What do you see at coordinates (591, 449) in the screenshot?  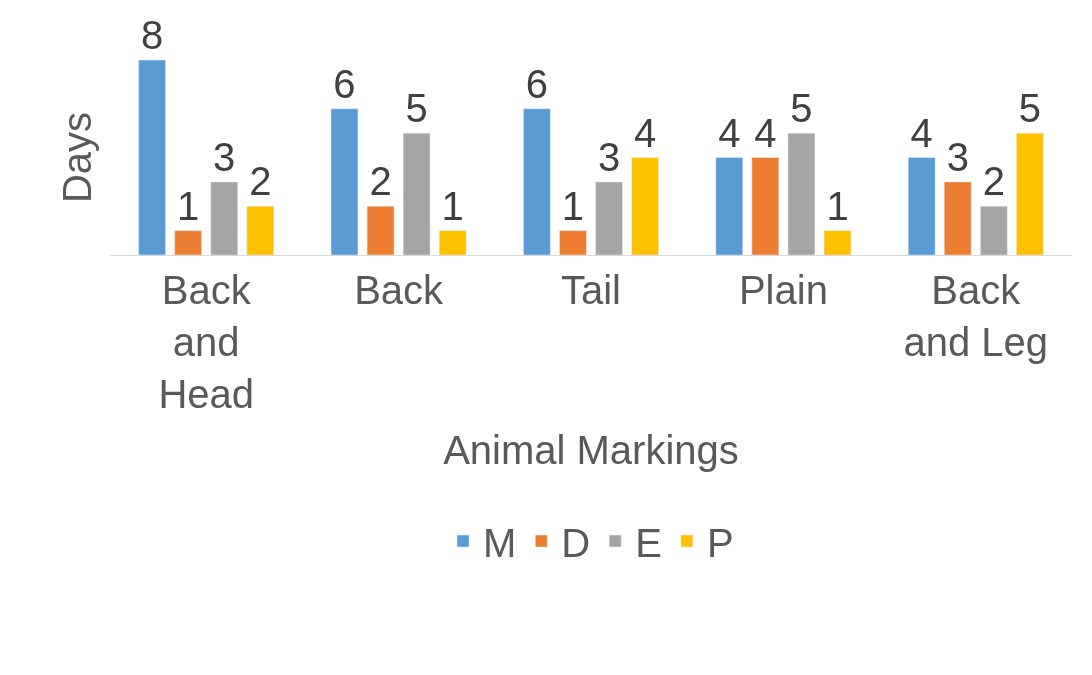 I see `x-axis-title: Animal Markings` at bounding box center [591, 449].